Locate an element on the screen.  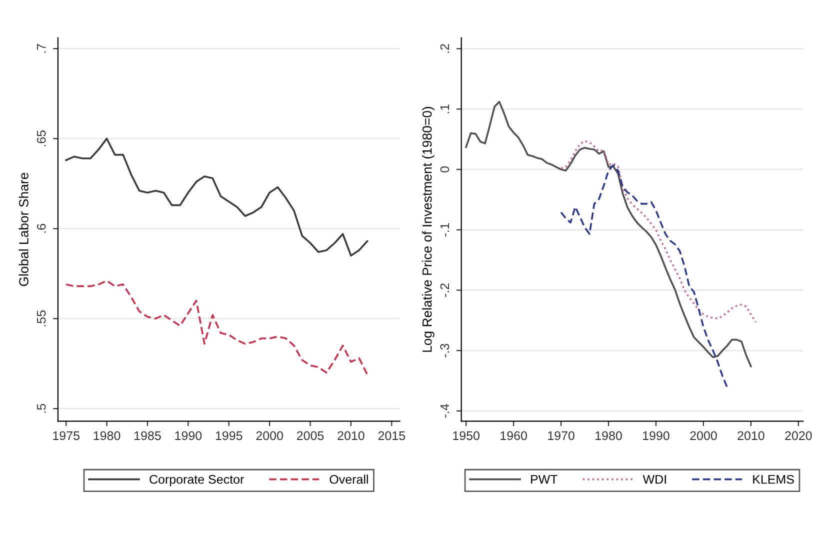
y-tick-label: .5 is located at coordinates (41, 408).